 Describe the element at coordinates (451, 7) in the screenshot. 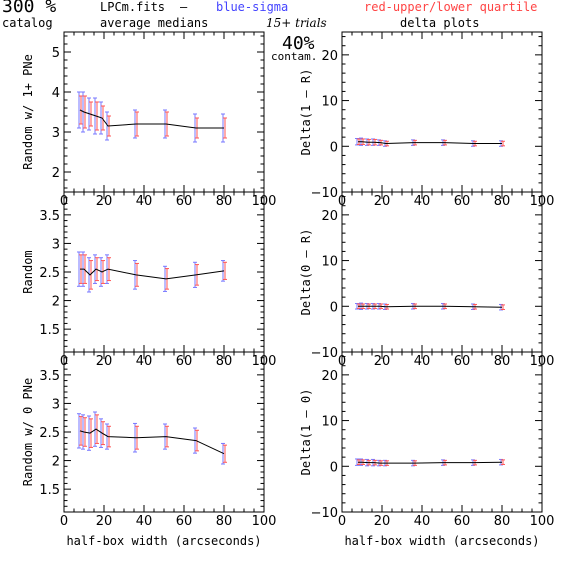

I see `header-red-quartile: red-upper/lower quartile` at that location.